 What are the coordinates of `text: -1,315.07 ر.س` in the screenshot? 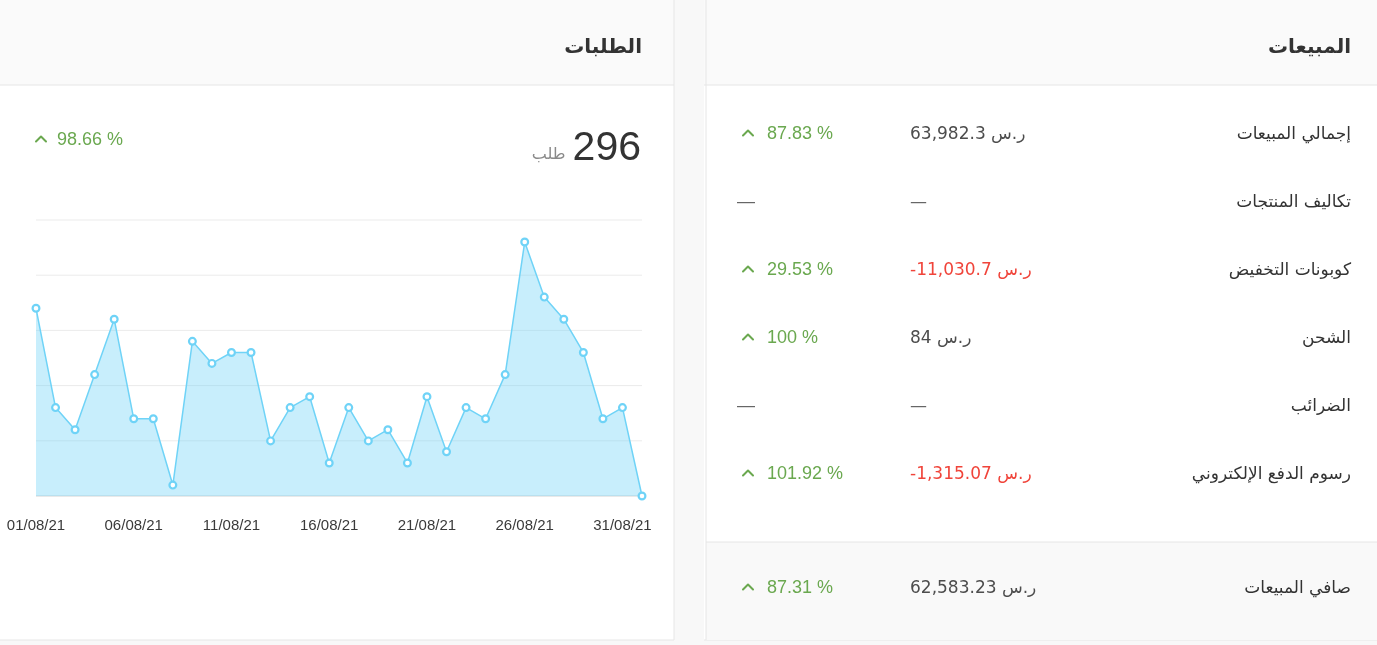 It's located at (971, 473).